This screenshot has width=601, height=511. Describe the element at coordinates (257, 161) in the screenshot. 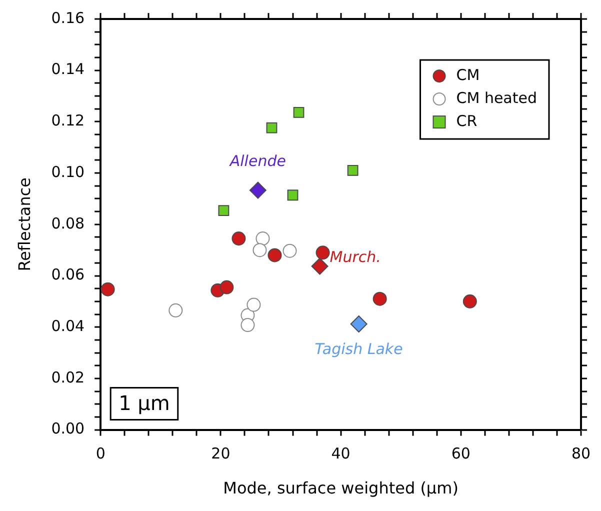

I see `annotation: Allende` at that location.